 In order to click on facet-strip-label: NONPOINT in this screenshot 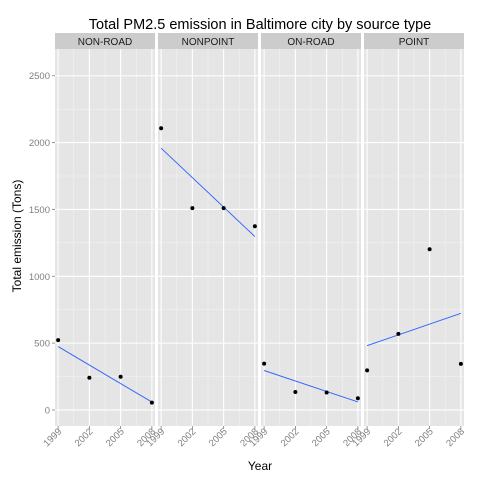, I will do `click(208, 42)`.